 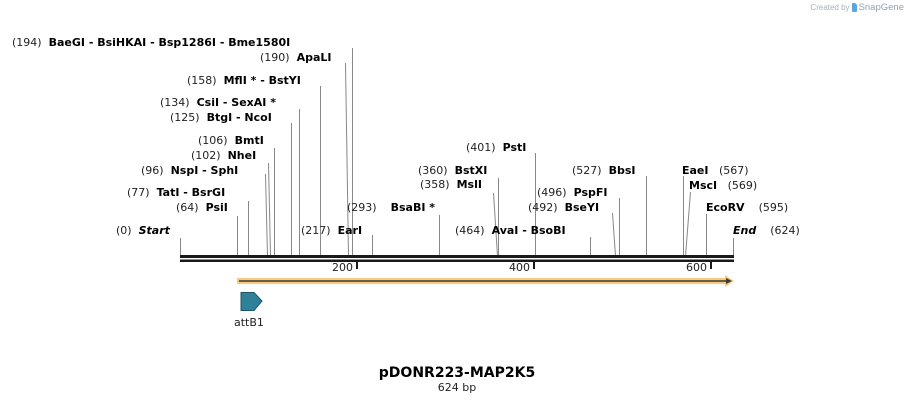 What do you see at coordinates (766, 230) in the screenshot?
I see `end-label: End (624)` at bounding box center [766, 230].